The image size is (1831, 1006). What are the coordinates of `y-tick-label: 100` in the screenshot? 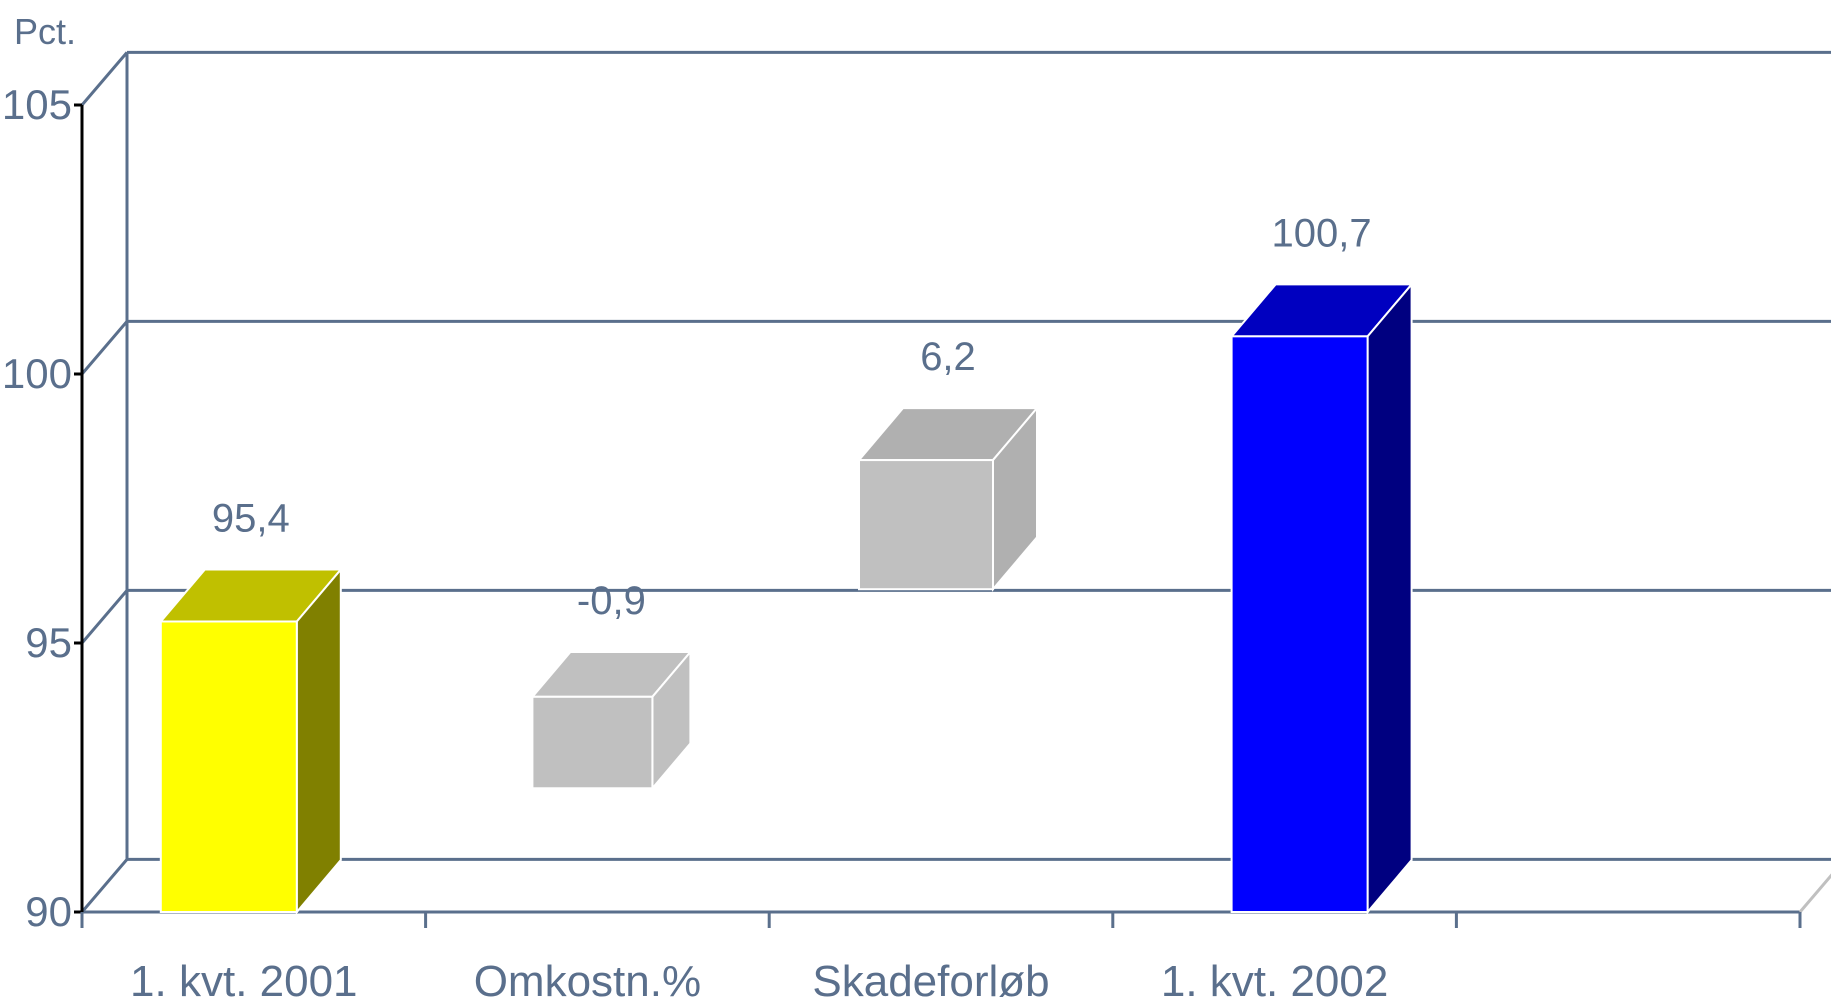 It's located at (37, 373).